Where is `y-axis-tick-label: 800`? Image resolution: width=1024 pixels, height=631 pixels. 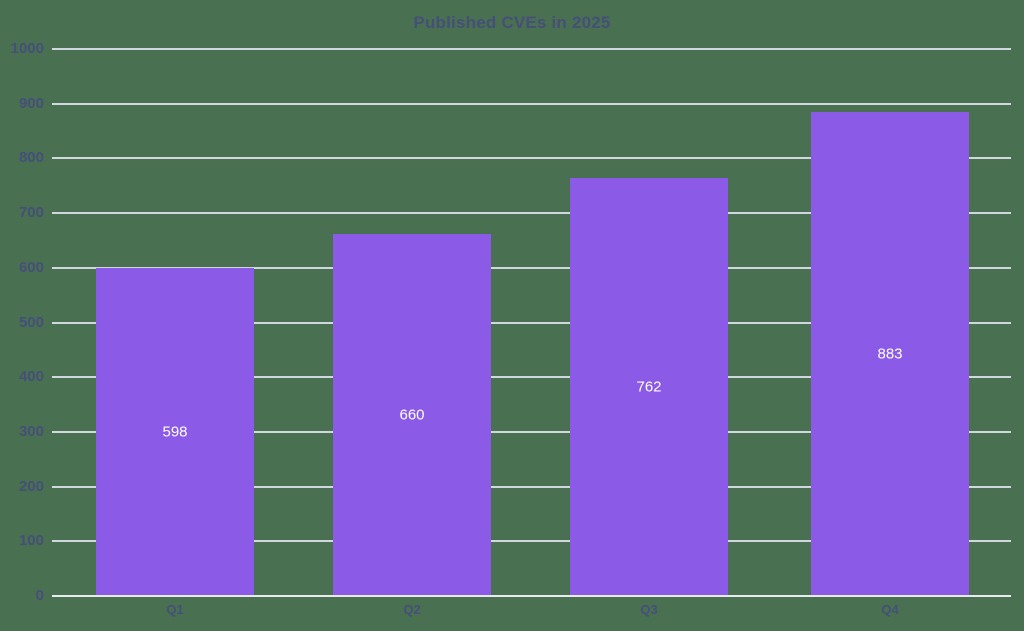 y-axis-tick-label: 800 is located at coordinates (31, 157).